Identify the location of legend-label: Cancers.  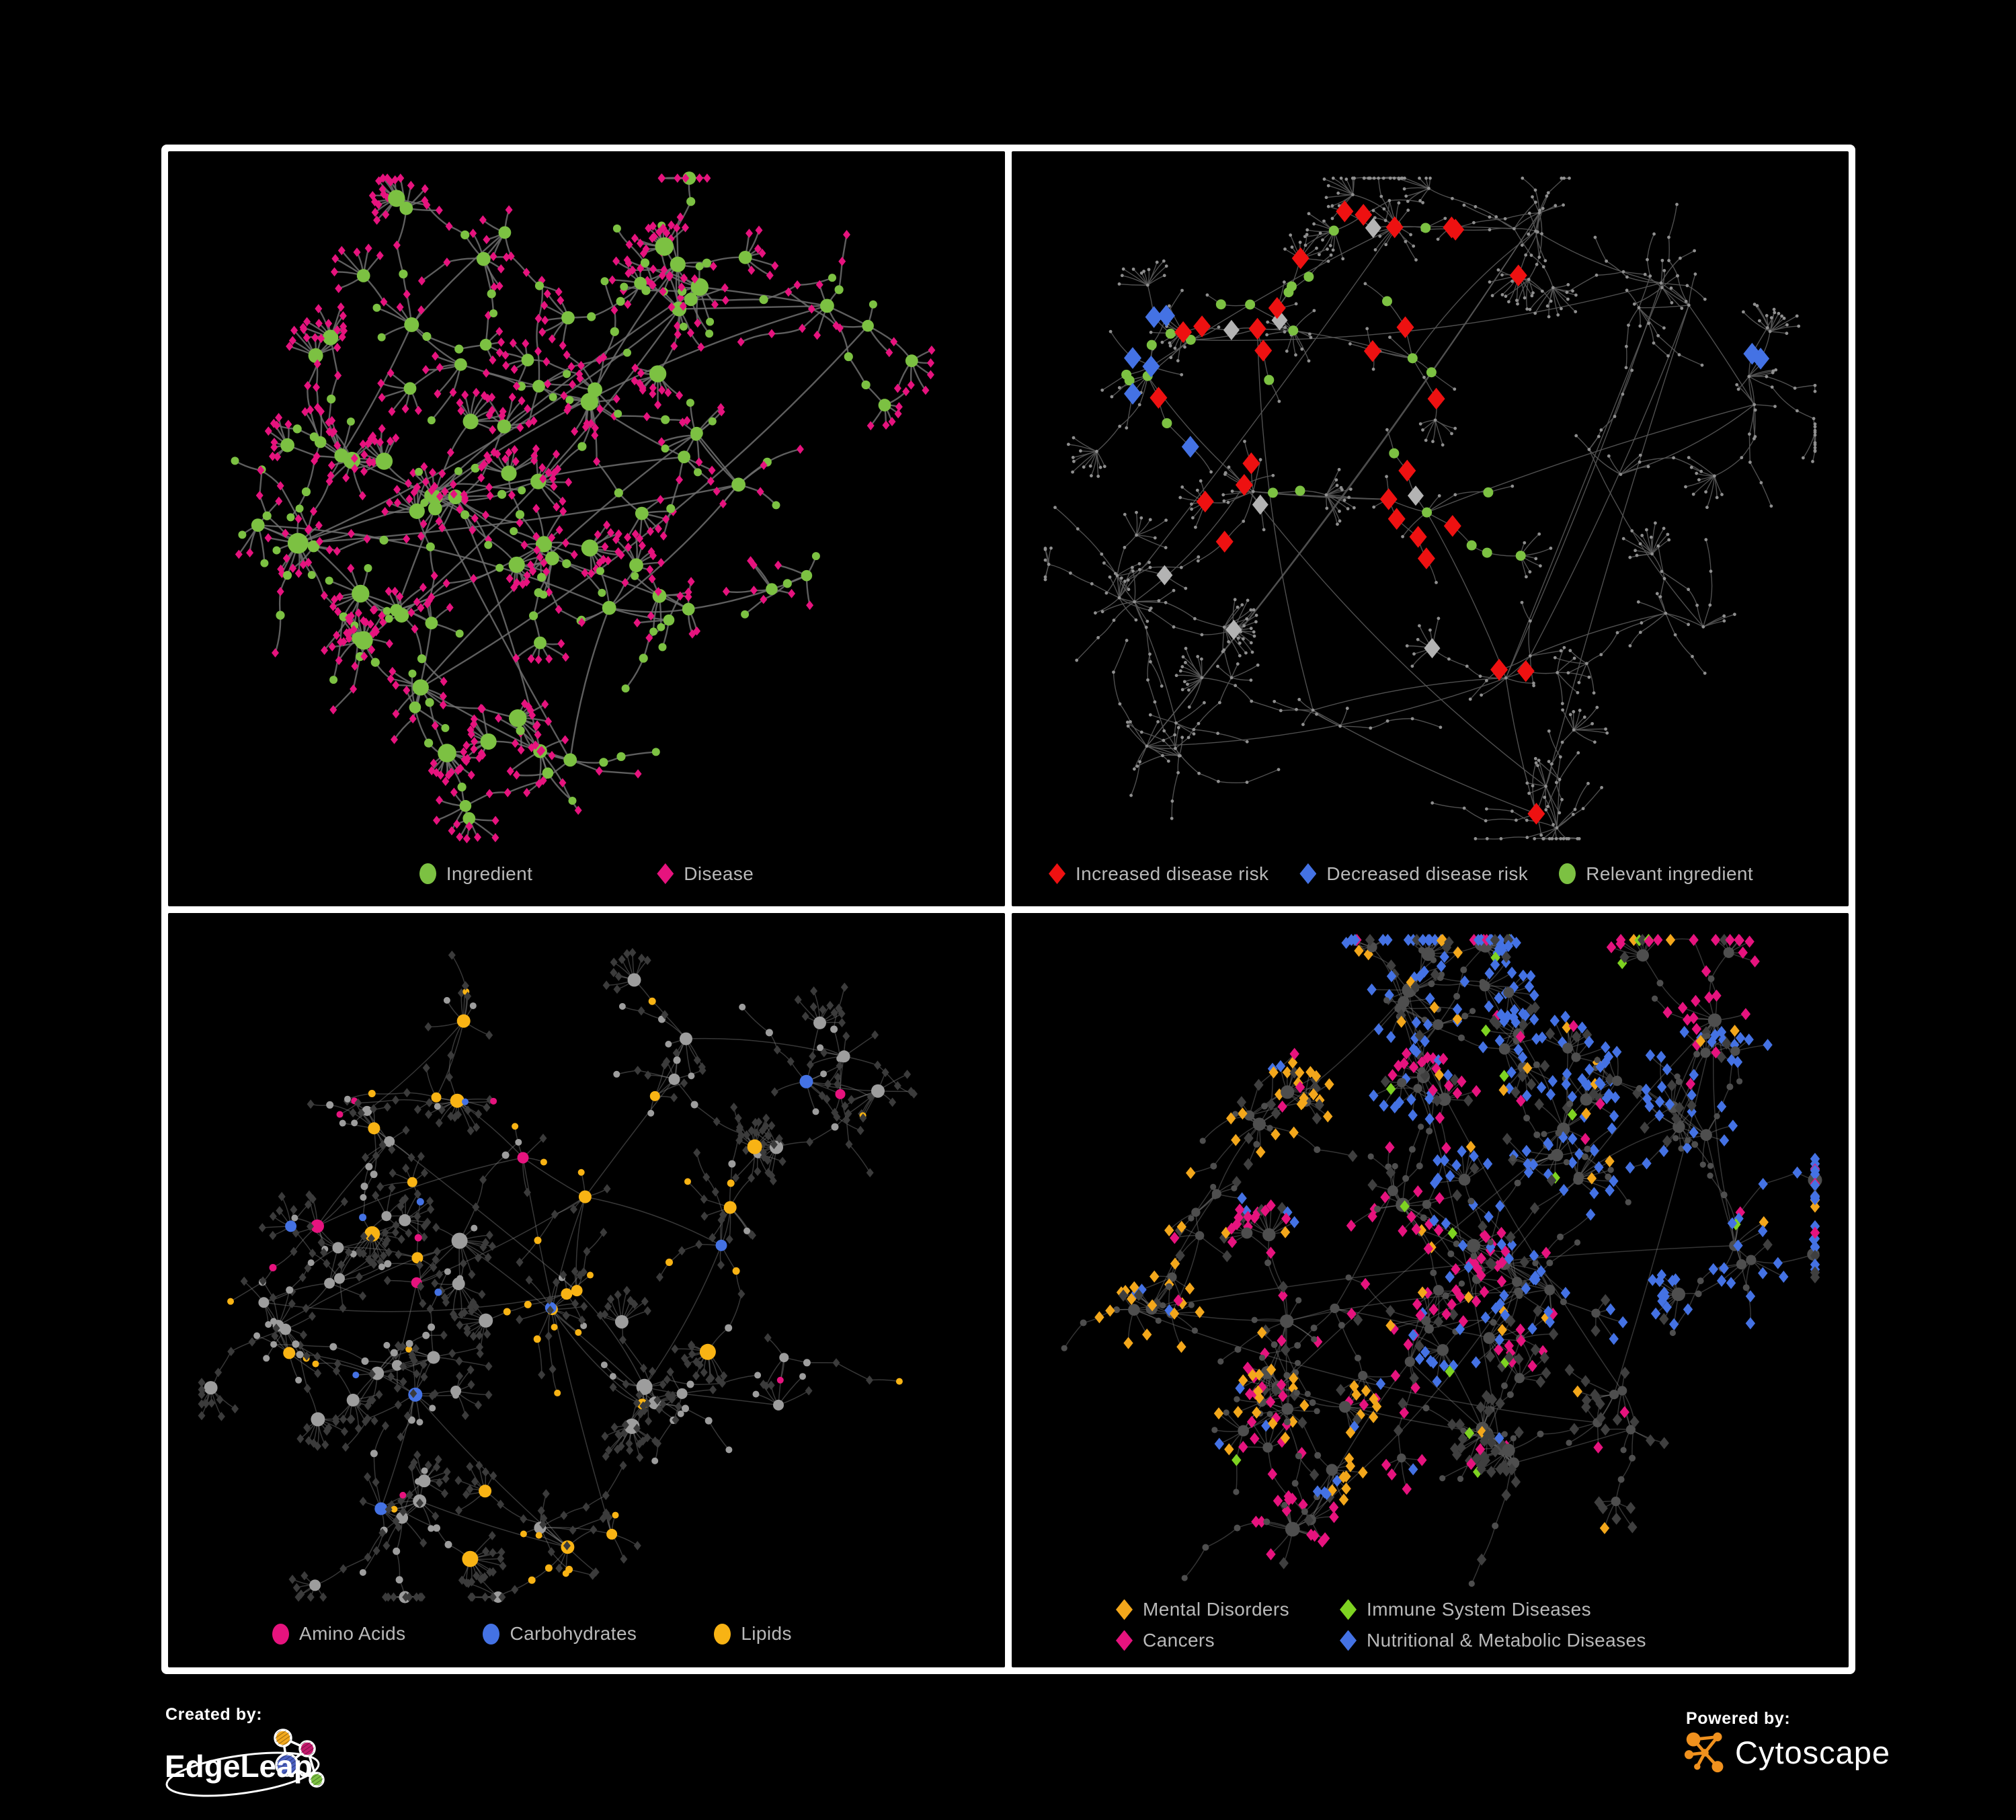
(1179, 1640).